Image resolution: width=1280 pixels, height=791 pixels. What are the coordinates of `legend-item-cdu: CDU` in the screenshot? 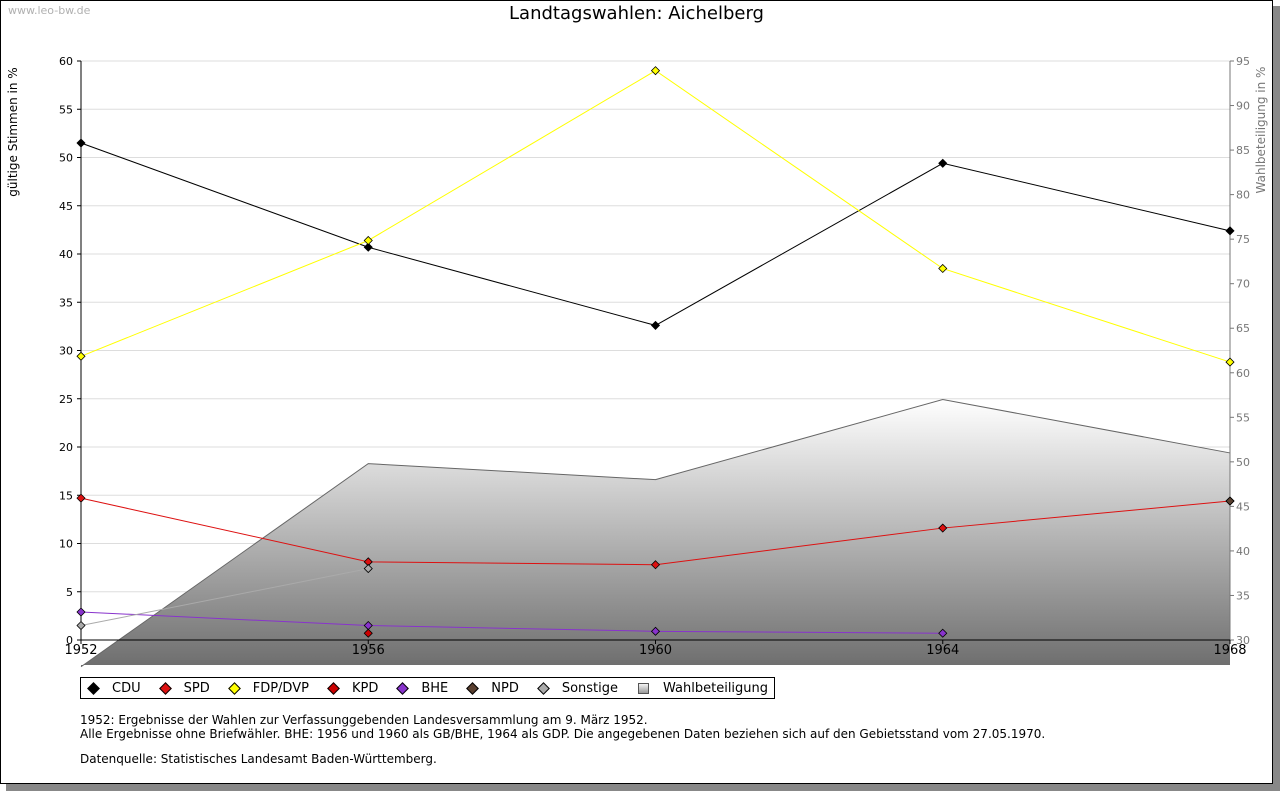 It's located at (114, 688).